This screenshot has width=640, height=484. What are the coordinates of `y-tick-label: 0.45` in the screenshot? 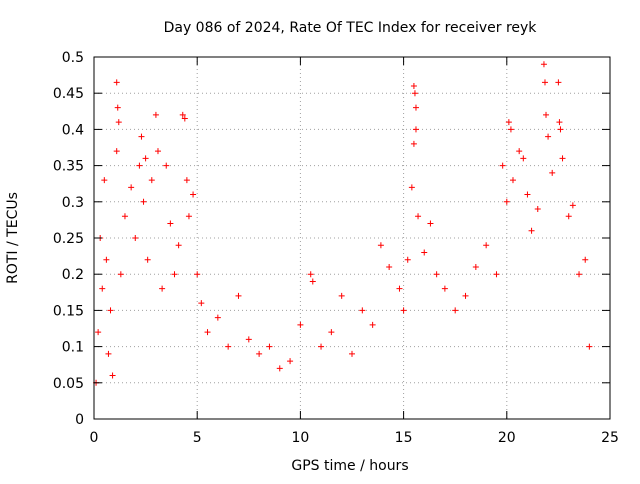 It's located at (68, 94).